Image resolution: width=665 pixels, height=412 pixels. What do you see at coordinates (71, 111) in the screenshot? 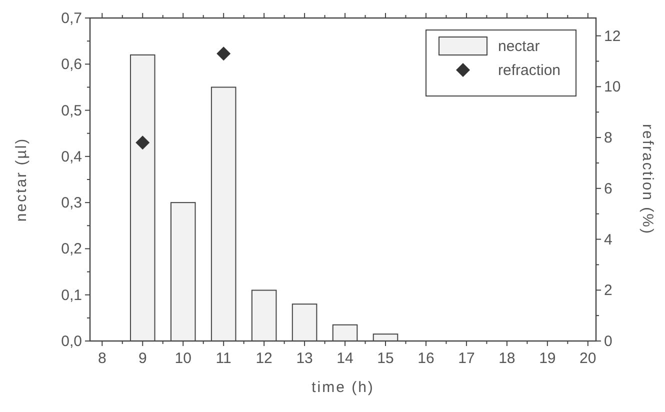
I see `y-tick-label: 0,5` at bounding box center [71, 111].